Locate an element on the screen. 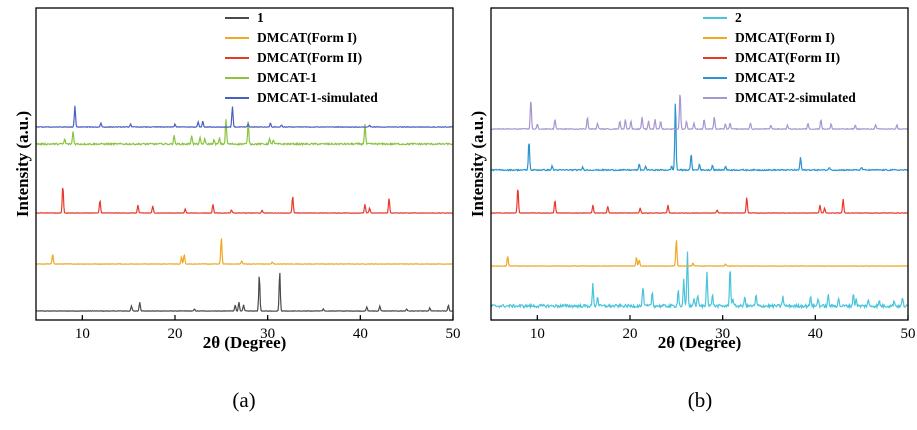 This screenshot has width=917, height=430. panel-label: (b) is located at coordinates (700, 400).